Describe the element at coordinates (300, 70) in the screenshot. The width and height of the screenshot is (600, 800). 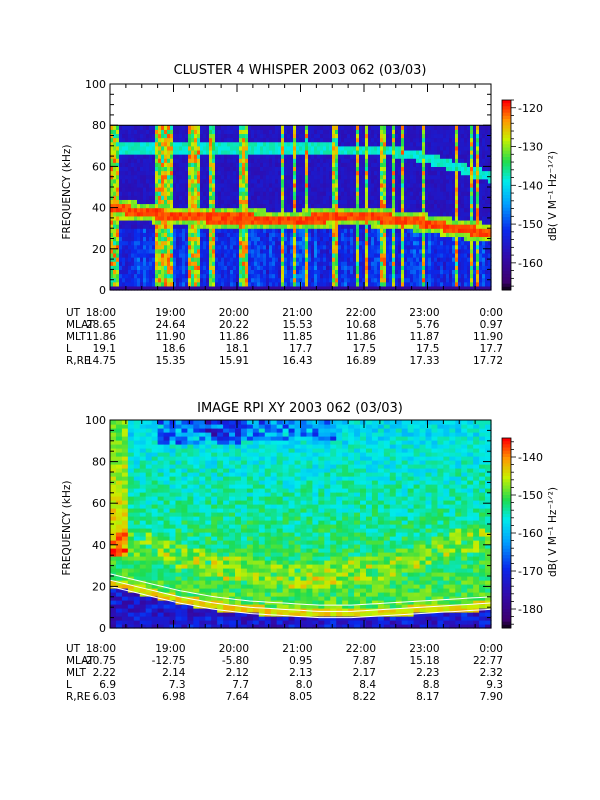
I see `chart-title-cluster: CLUSTER 4 WHISPER 2003 062 (03/03)` at that location.